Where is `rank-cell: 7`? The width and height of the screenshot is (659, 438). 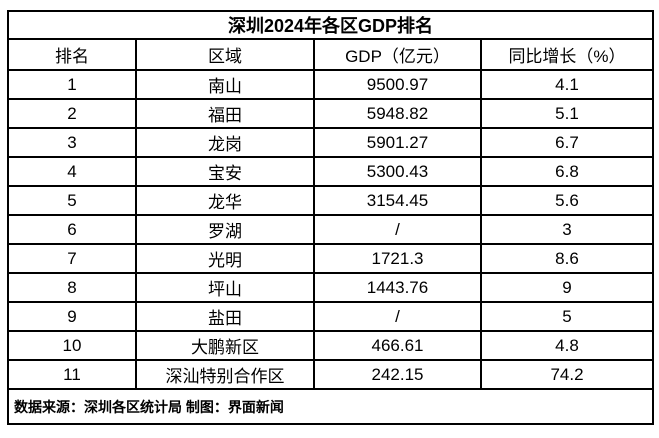
rank-cell: 7 is located at coordinates (72, 258).